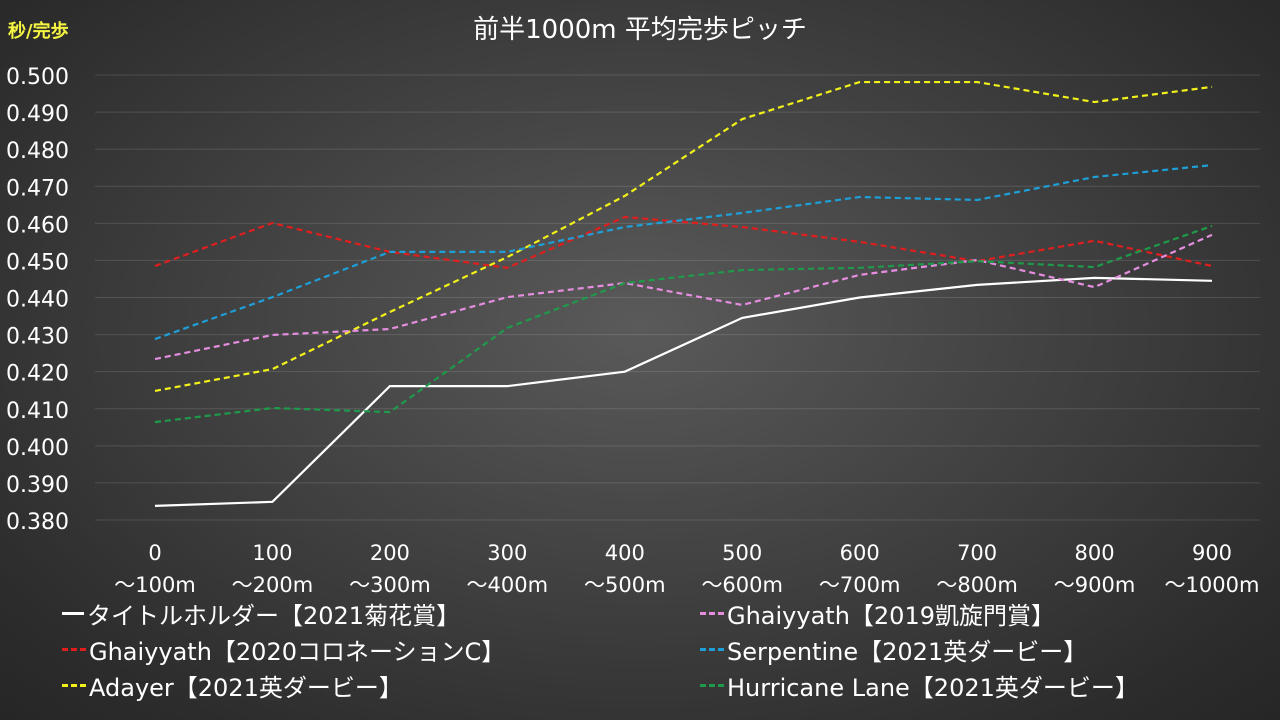 The image size is (1280, 720). I want to click on x-tick-label: ～800m, so click(977, 585).